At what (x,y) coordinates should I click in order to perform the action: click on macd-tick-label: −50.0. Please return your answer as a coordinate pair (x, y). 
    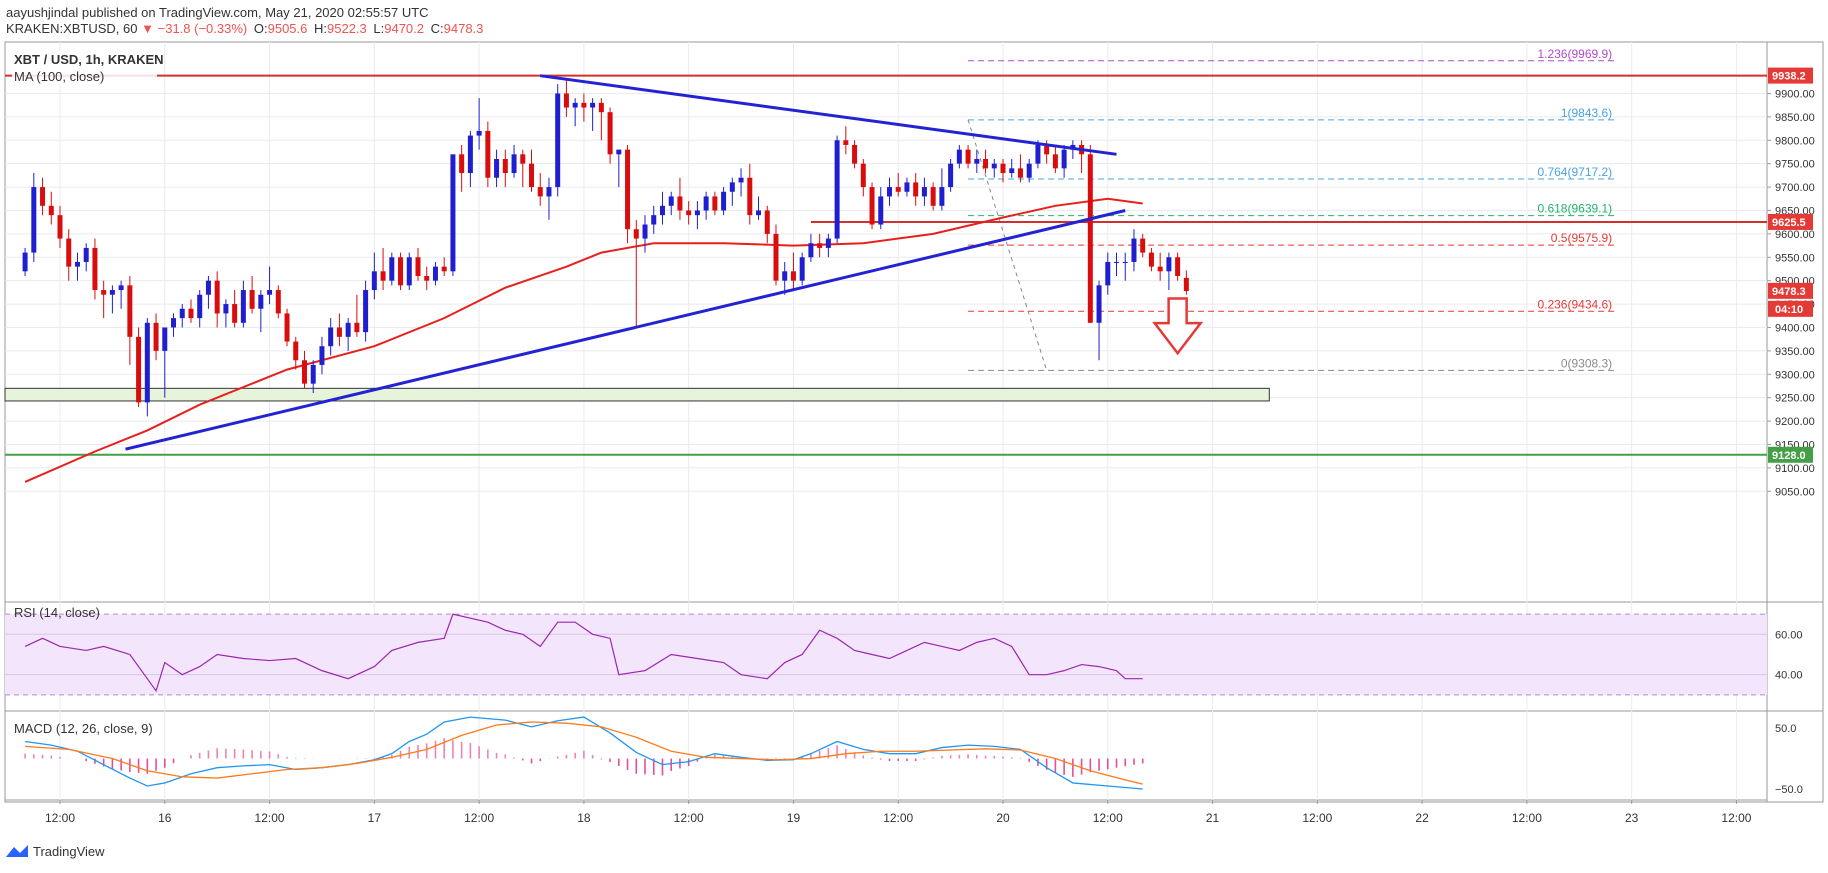
    Looking at the image, I should click on (1789, 790).